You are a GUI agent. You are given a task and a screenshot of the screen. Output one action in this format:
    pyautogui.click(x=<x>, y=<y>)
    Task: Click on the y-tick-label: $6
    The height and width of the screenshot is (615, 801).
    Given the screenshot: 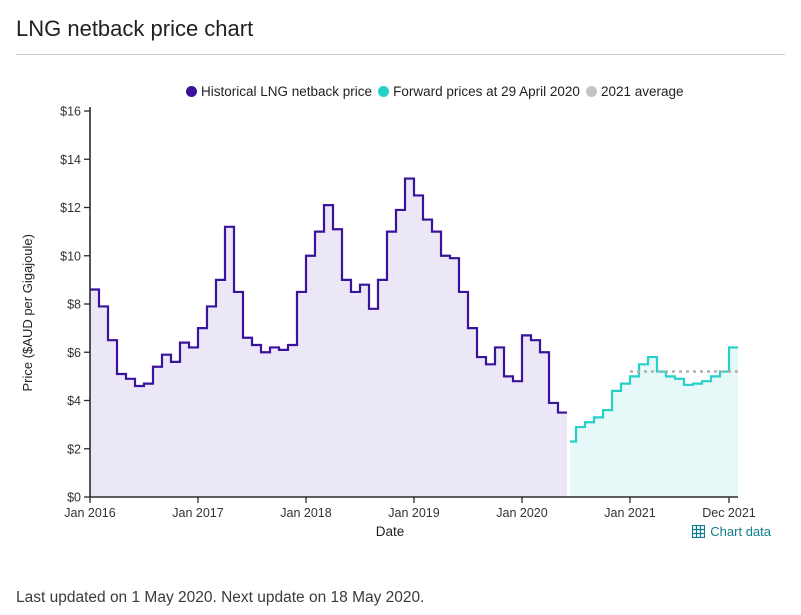 What is the action you would take?
    pyautogui.click(x=74, y=353)
    